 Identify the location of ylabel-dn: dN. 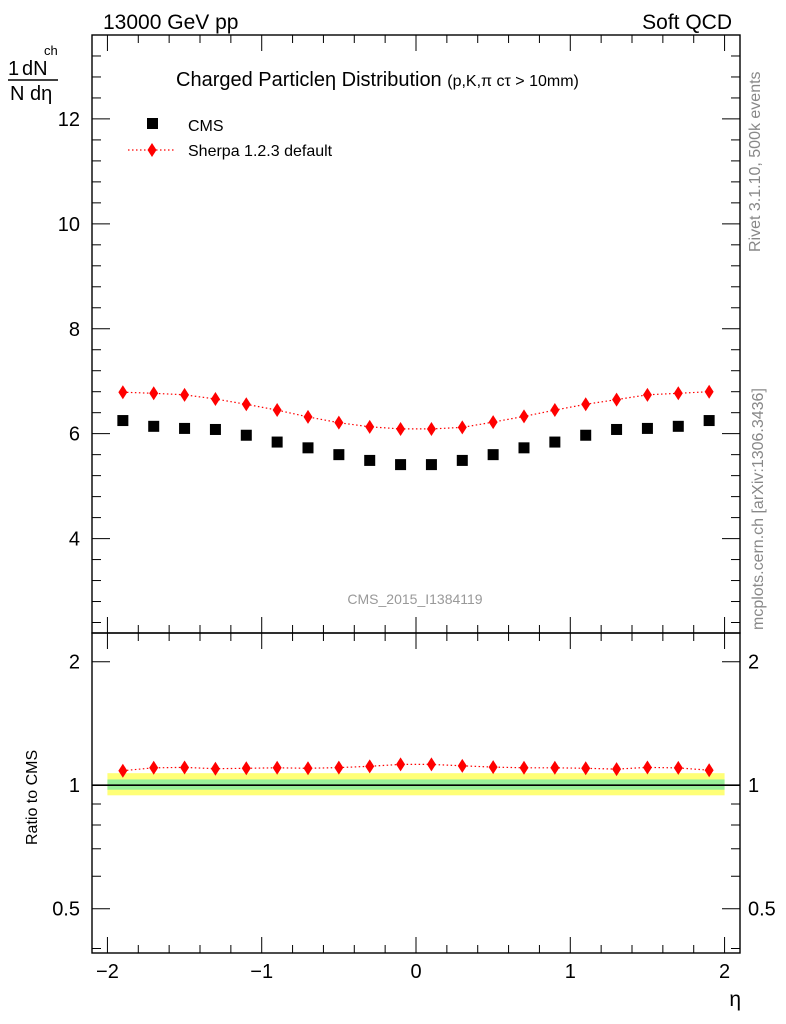
(35, 69).